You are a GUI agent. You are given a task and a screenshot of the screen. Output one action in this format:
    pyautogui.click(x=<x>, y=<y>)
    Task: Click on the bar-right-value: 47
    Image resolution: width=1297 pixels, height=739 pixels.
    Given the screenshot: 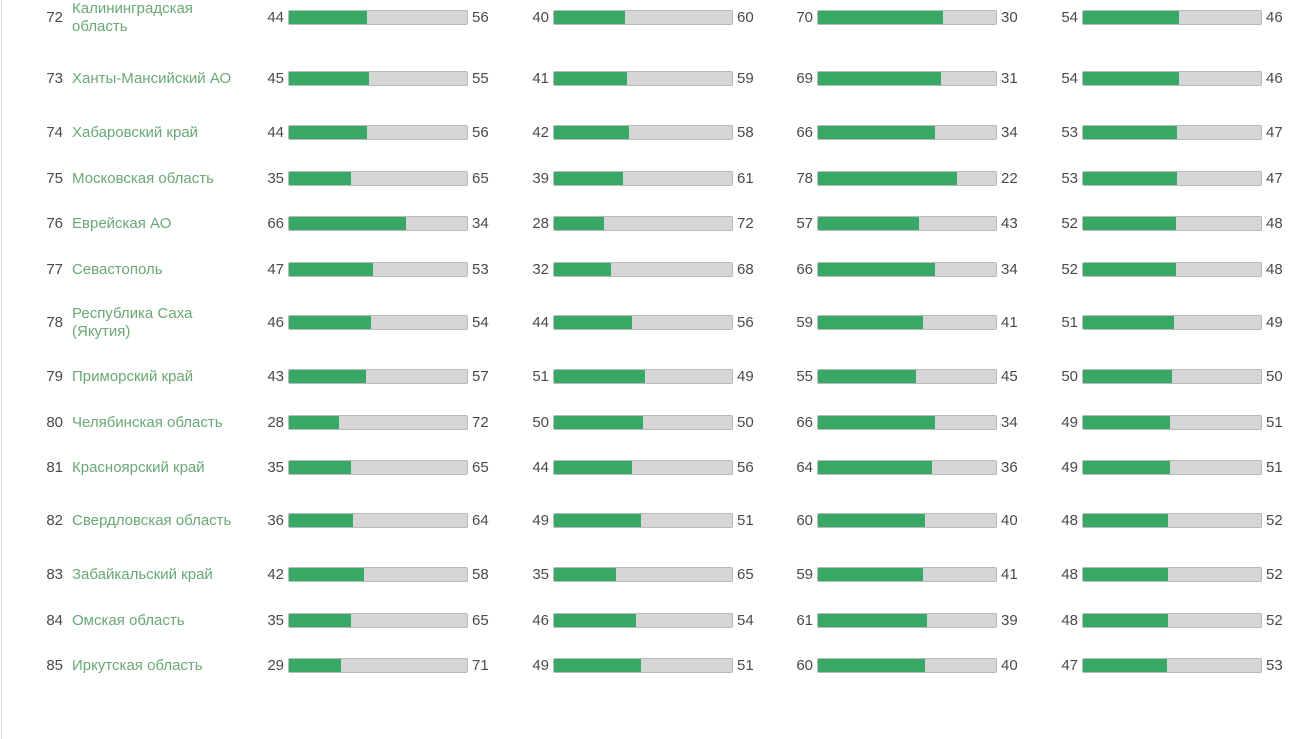 What is the action you would take?
    pyautogui.click(x=1274, y=132)
    